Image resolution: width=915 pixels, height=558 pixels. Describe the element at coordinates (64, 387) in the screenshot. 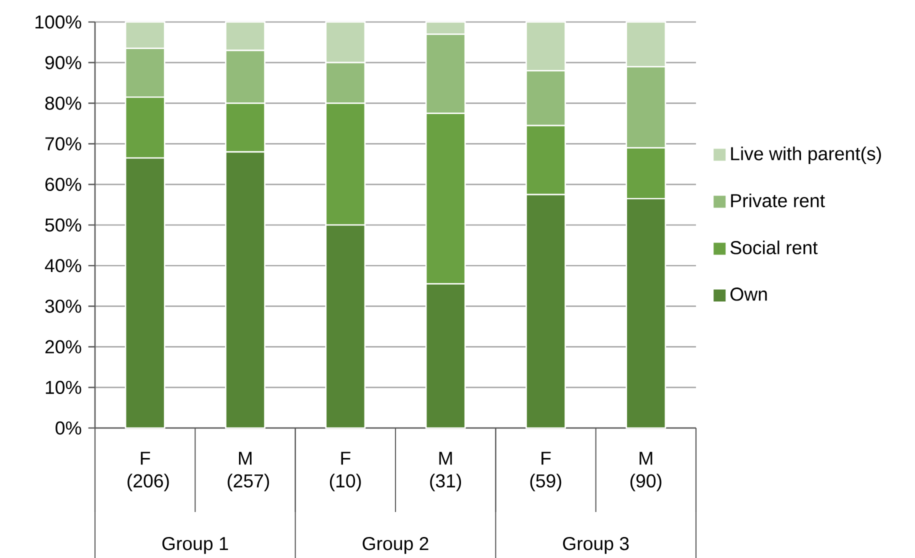

I see `y-tick-label: 10%` at that location.